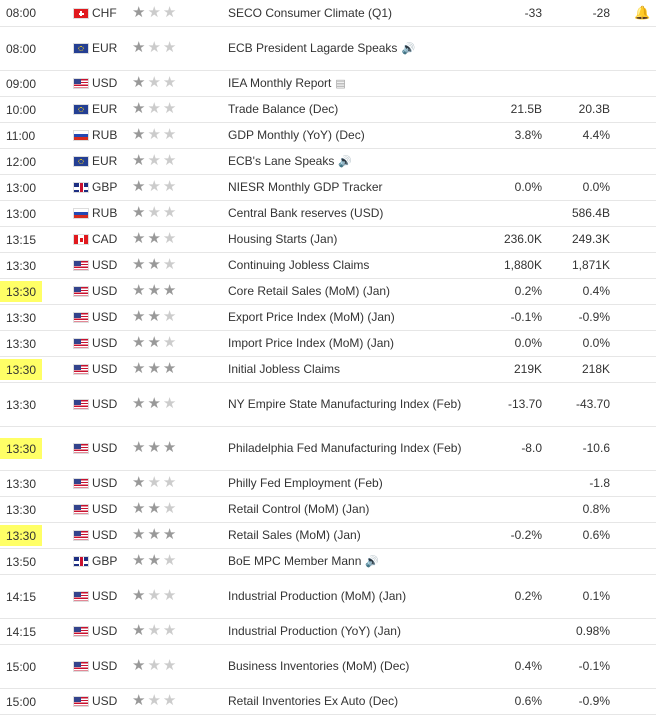  What do you see at coordinates (349, 83) in the screenshot?
I see `event-name-cell: IEA Monthly Report ▤` at bounding box center [349, 83].